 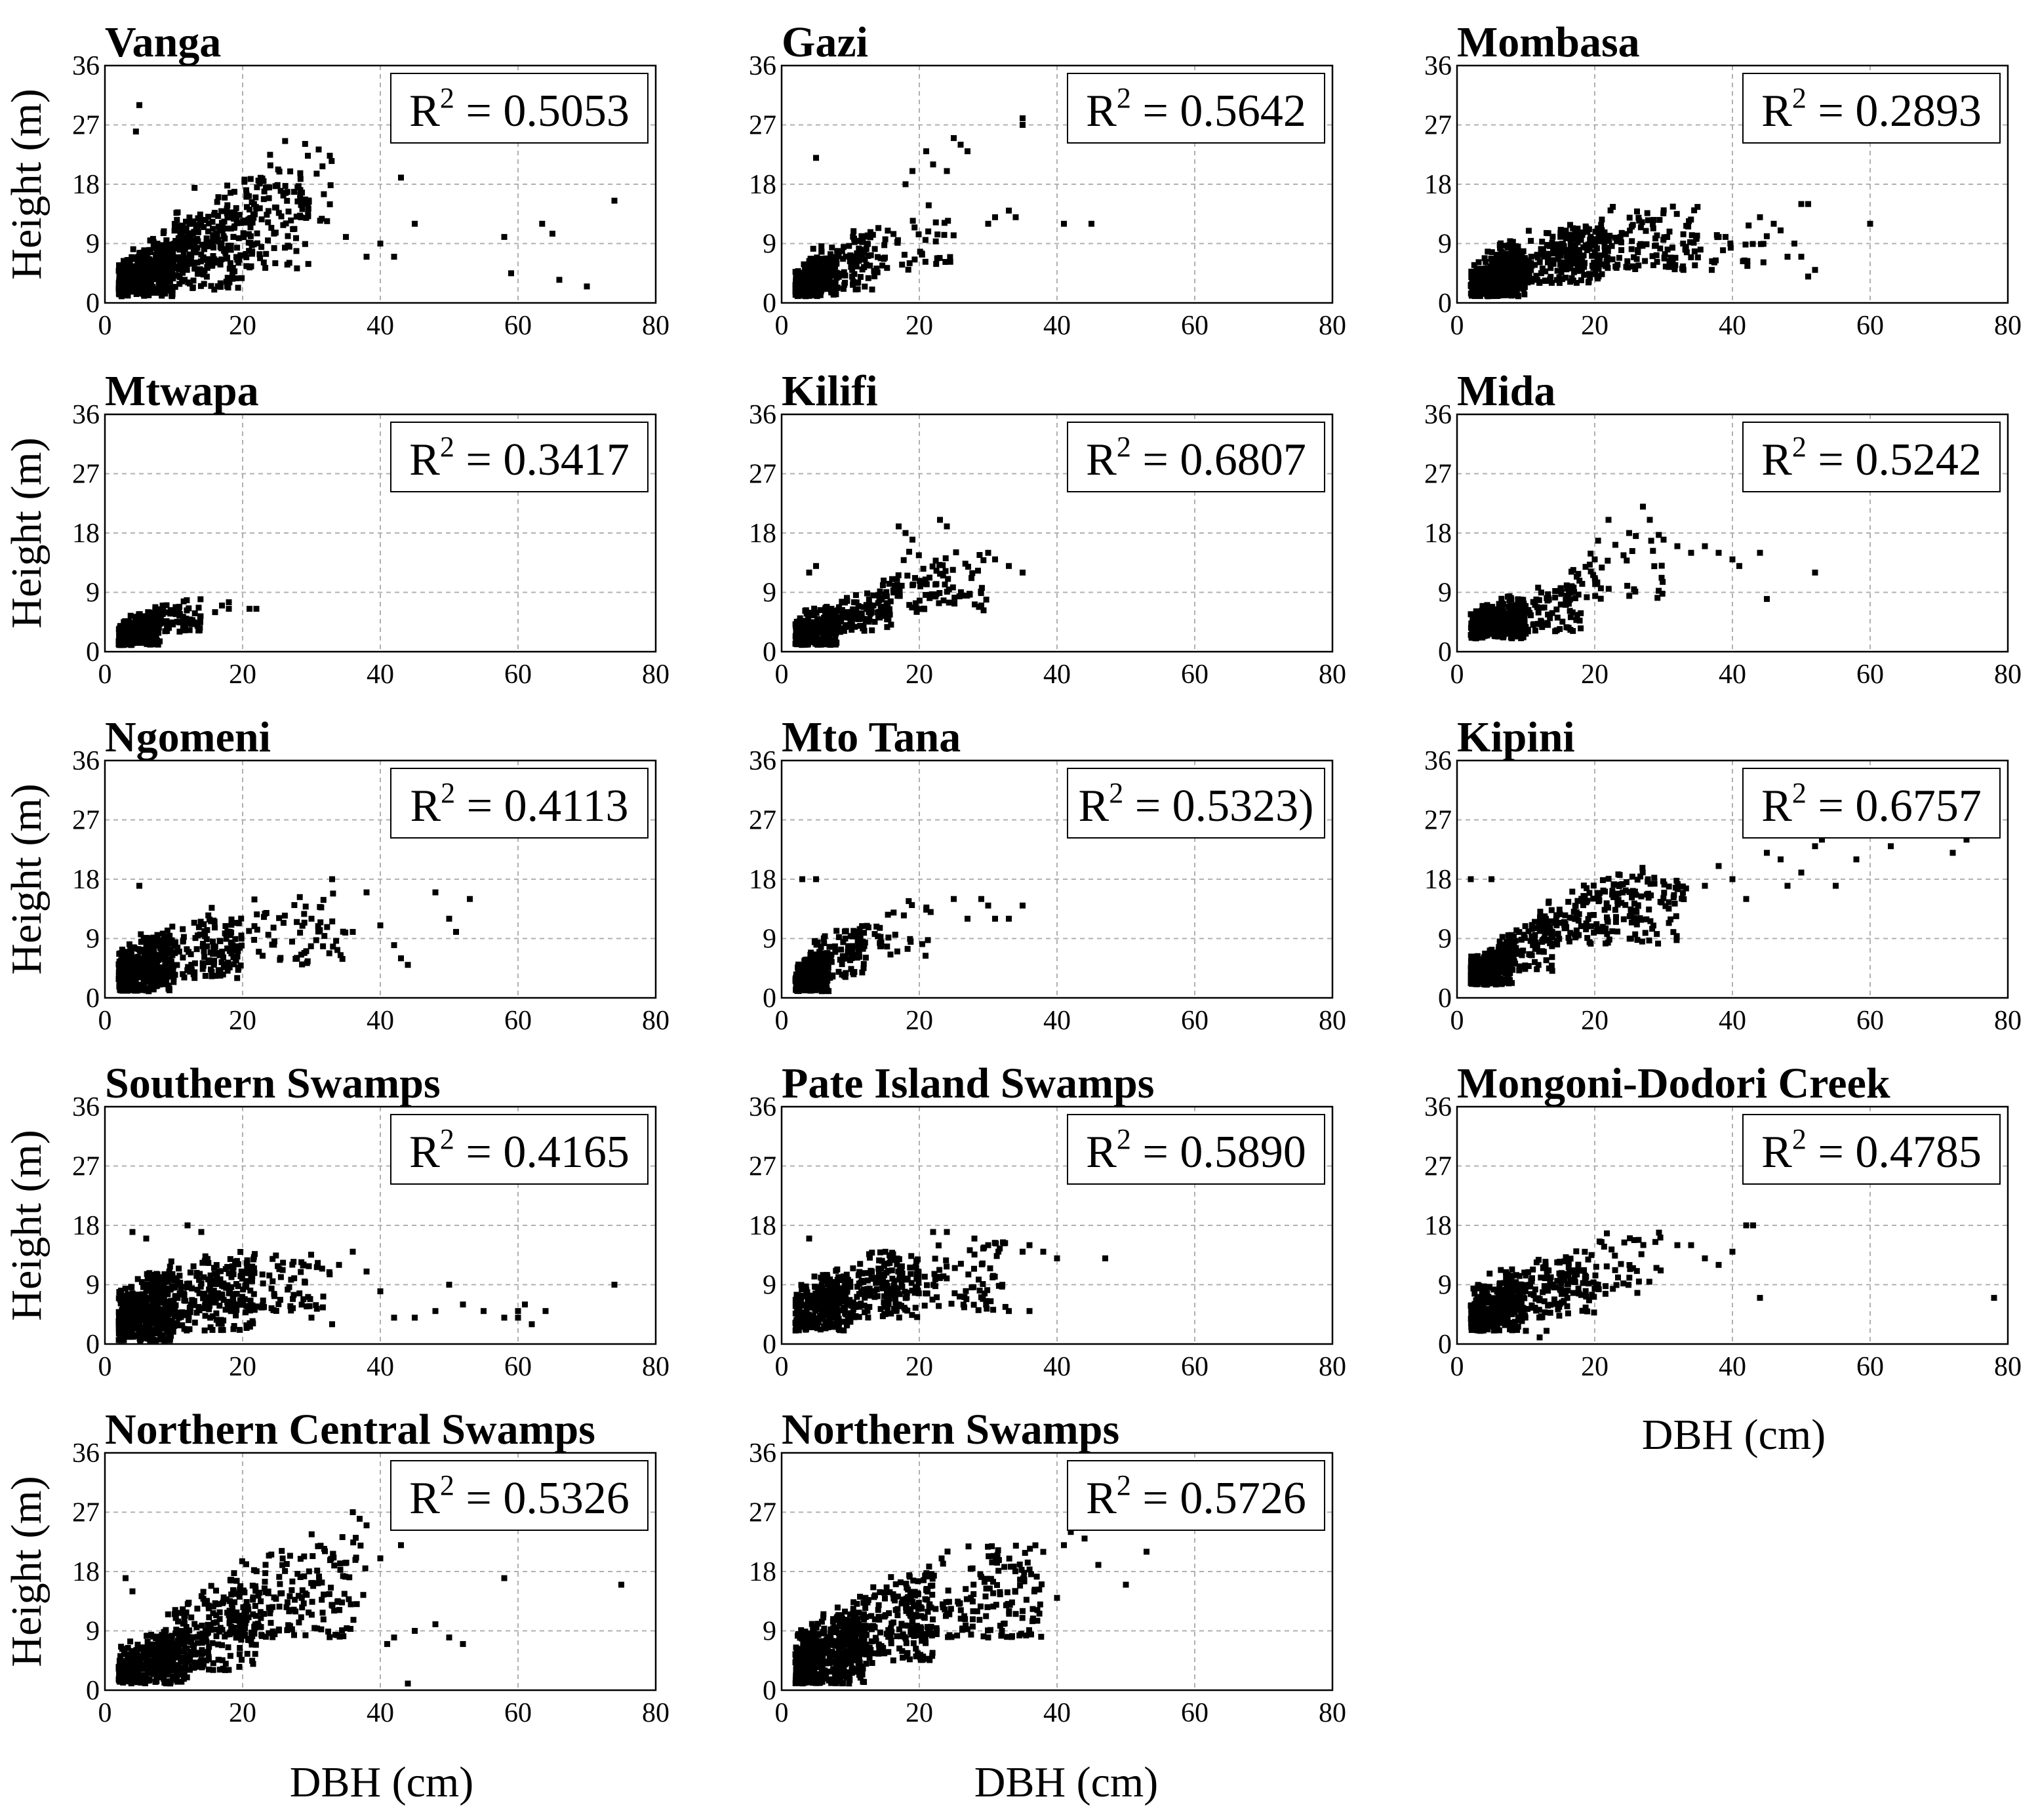 I want to click on r2-annotation: R2 = 0.3417, so click(x=519, y=458).